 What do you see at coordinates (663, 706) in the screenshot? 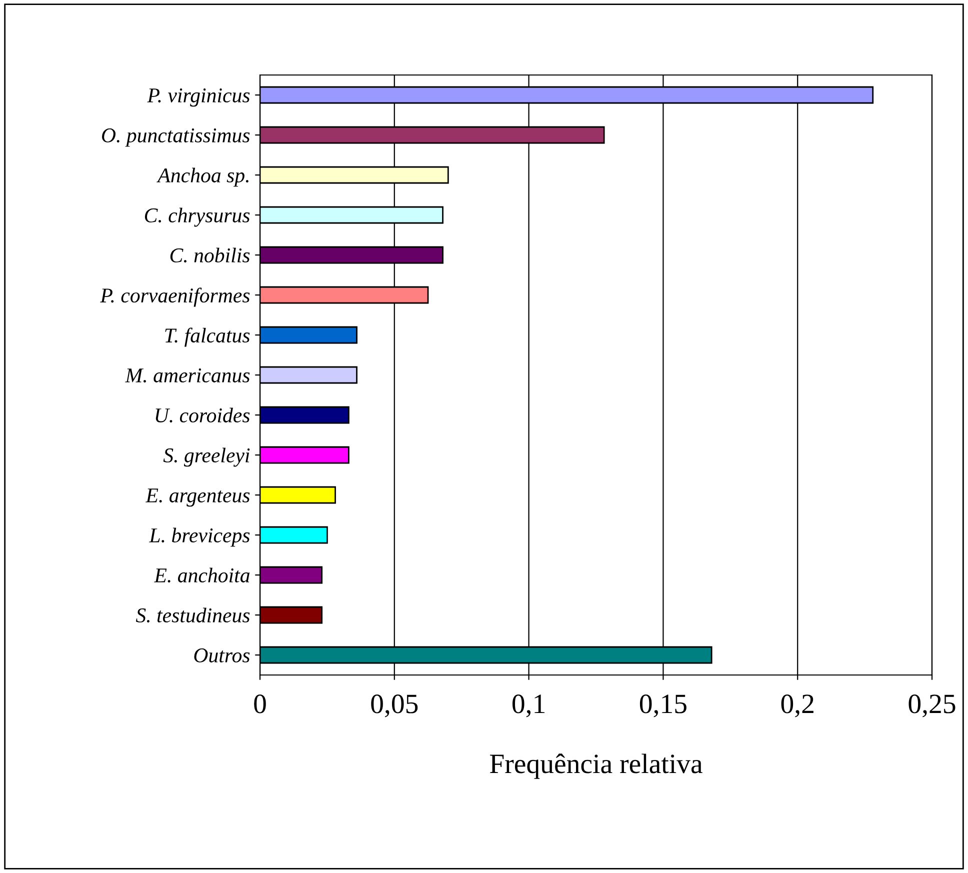
I see `x-tick-label: 0,15` at bounding box center [663, 706].